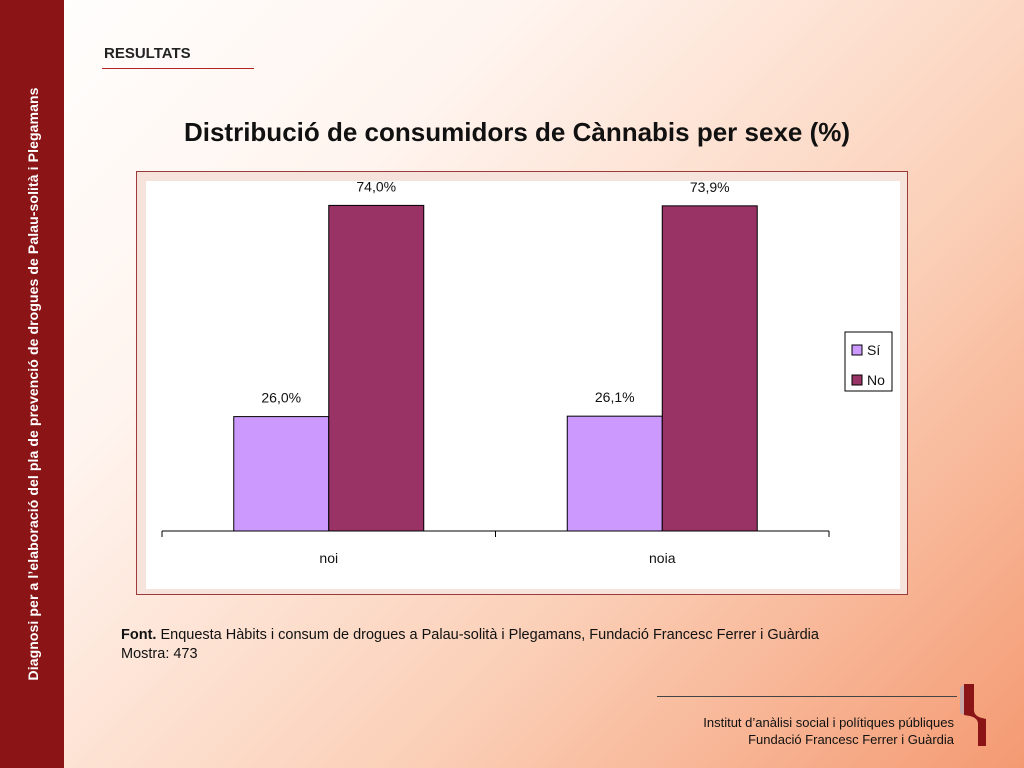 This screenshot has height=768, width=1024. I want to click on institute-logo-icon, so click(973, 715).